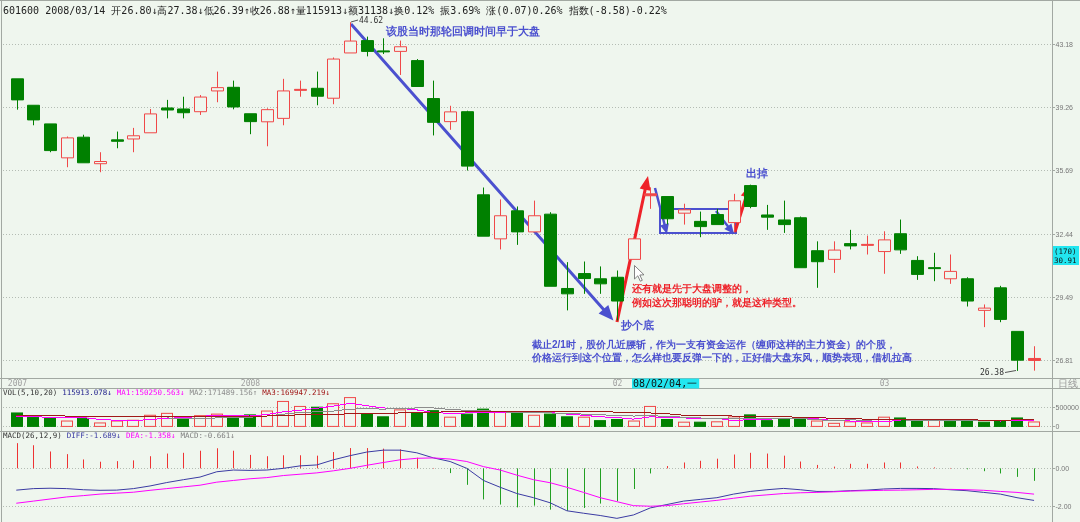 Image resolution: width=1080 pixels, height=522 pixels. I want to click on text: 日线, so click(1068, 383).